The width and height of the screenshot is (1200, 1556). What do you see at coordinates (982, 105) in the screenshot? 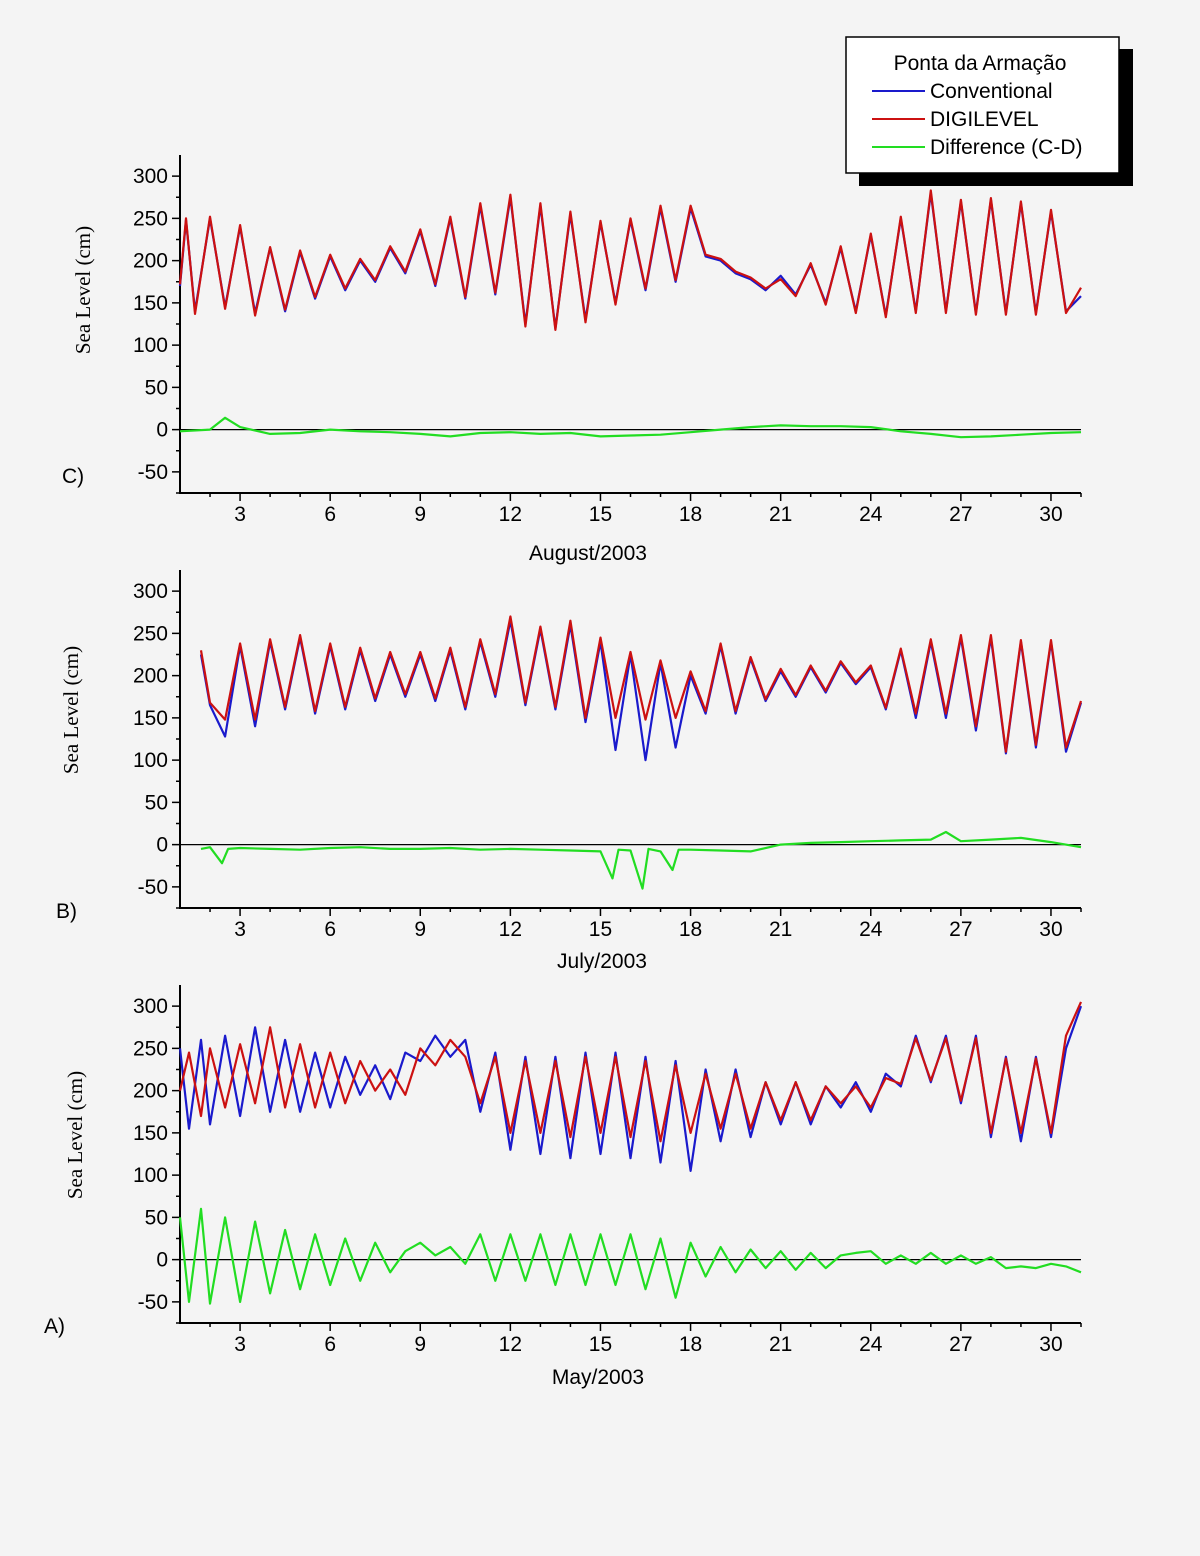
I see `legend-box` at bounding box center [982, 105].